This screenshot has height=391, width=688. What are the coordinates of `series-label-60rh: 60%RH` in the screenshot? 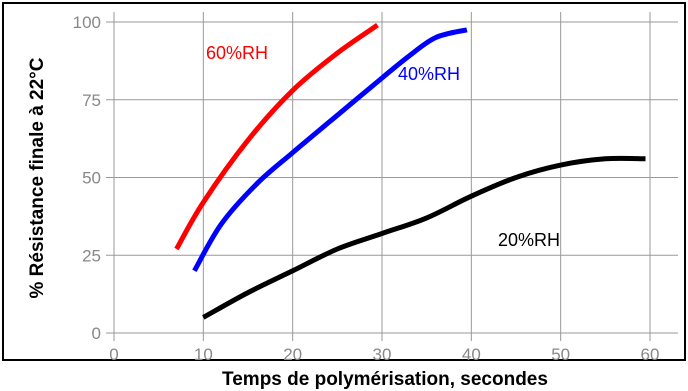 It's located at (237, 53).